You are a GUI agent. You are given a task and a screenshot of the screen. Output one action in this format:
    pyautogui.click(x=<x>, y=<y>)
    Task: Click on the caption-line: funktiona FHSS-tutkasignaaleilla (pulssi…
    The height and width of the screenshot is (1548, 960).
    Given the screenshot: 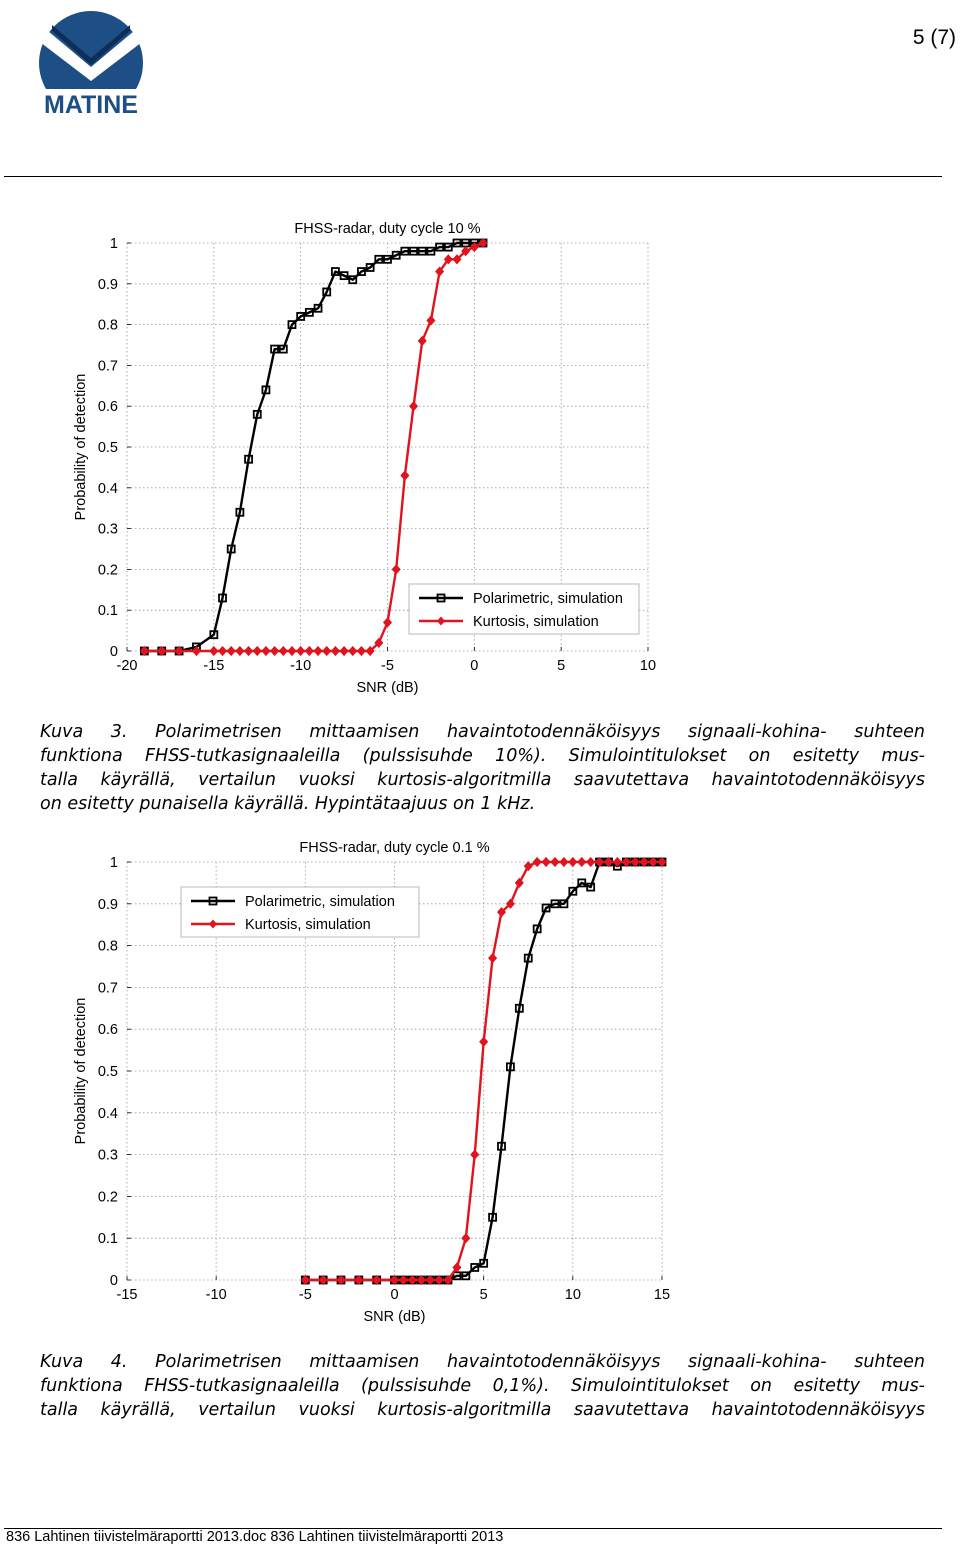 What is the action you would take?
    pyautogui.click(x=482, y=1386)
    